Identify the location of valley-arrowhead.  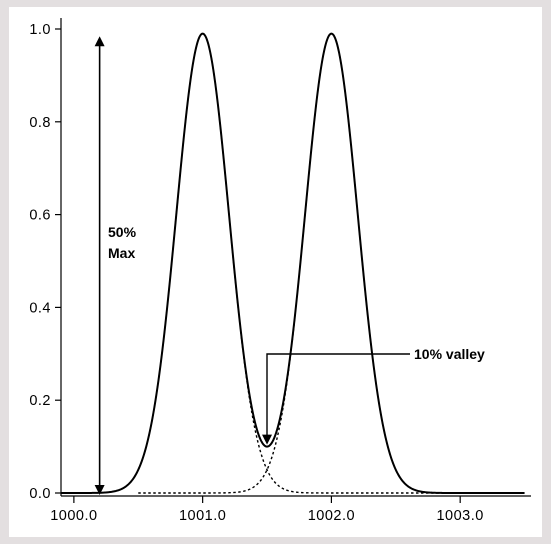
(267, 439).